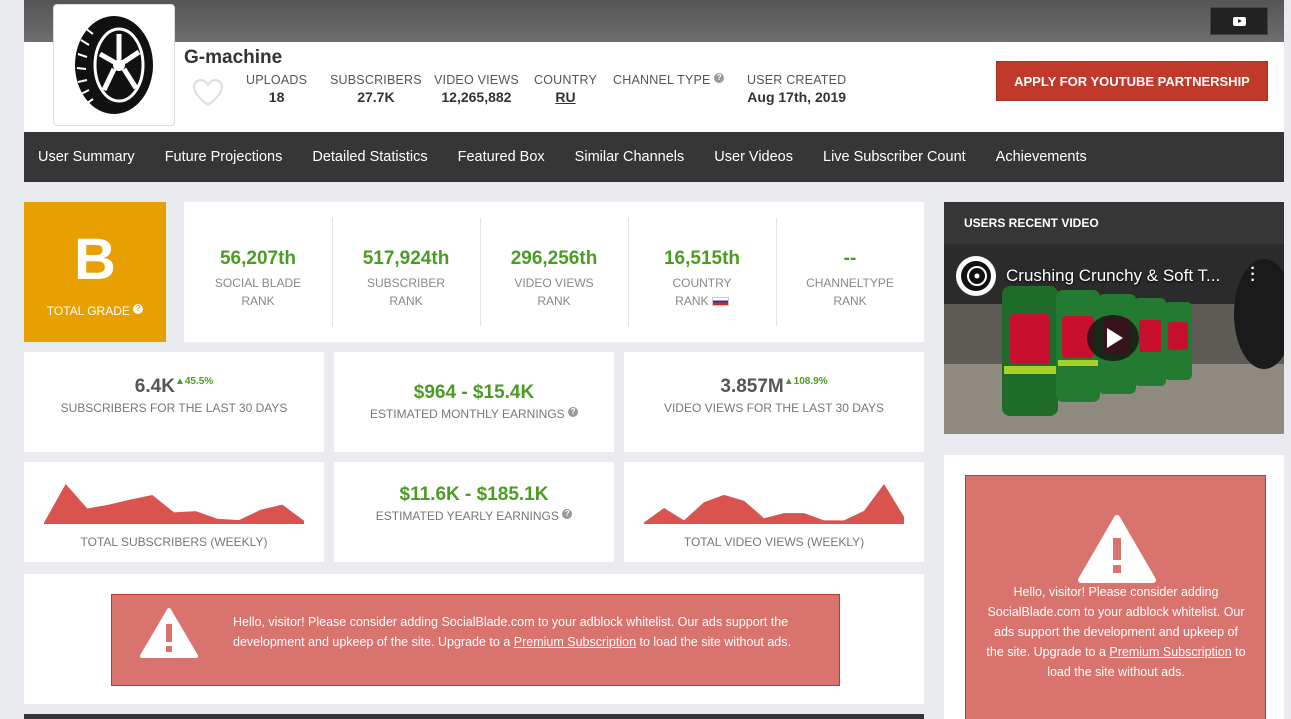 Image resolution: width=1291 pixels, height=719 pixels. Describe the element at coordinates (174, 408) in the screenshot. I see `card-label: SUBSCRIBERS FOR THE LAST 30 DAYS` at that location.